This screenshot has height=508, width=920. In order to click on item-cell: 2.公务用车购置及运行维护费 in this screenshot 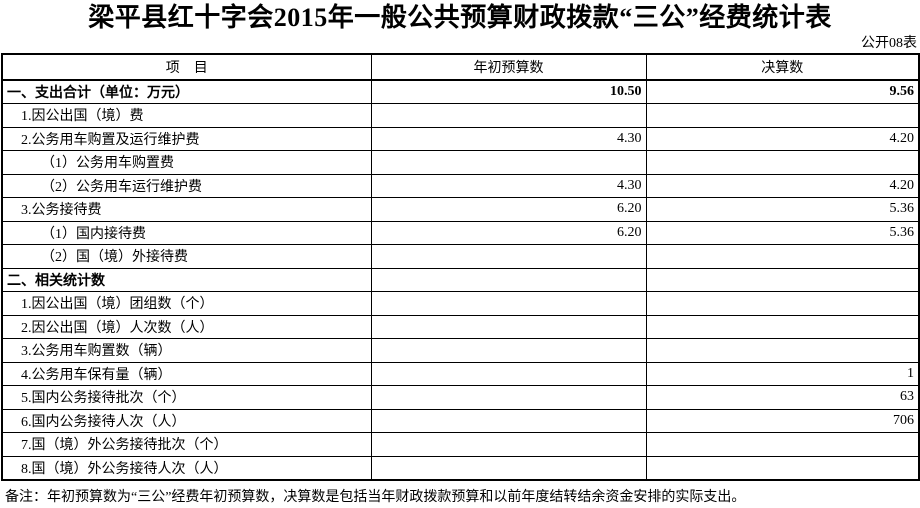, I will do `click(186, 138)`.